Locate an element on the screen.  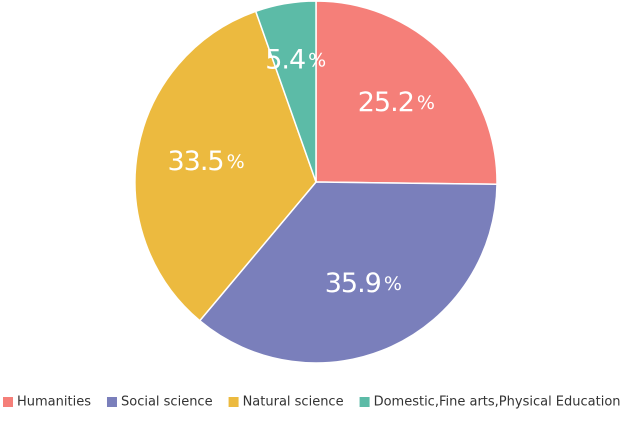
data-label-social-science: 35.9% is located at coordinates (363, 282).